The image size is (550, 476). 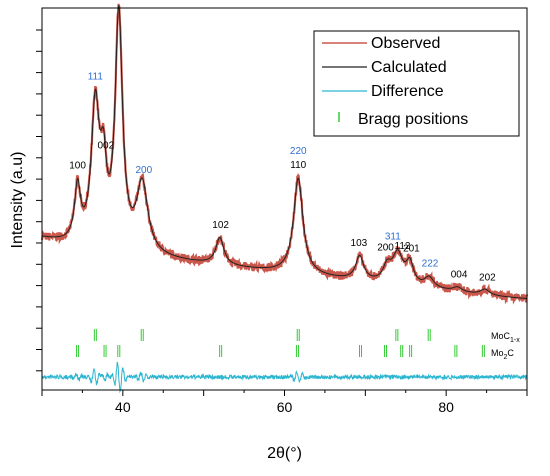 What do you see at coordinates (106, 145) in the screenshot?
I see `peak-annotation-002: 002` at bounding box center [106, 145].